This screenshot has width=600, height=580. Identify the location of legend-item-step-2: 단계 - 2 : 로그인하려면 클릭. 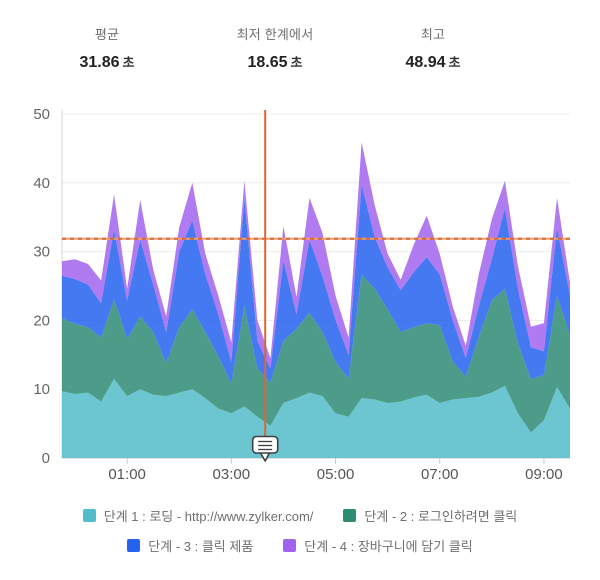
(430, 515).